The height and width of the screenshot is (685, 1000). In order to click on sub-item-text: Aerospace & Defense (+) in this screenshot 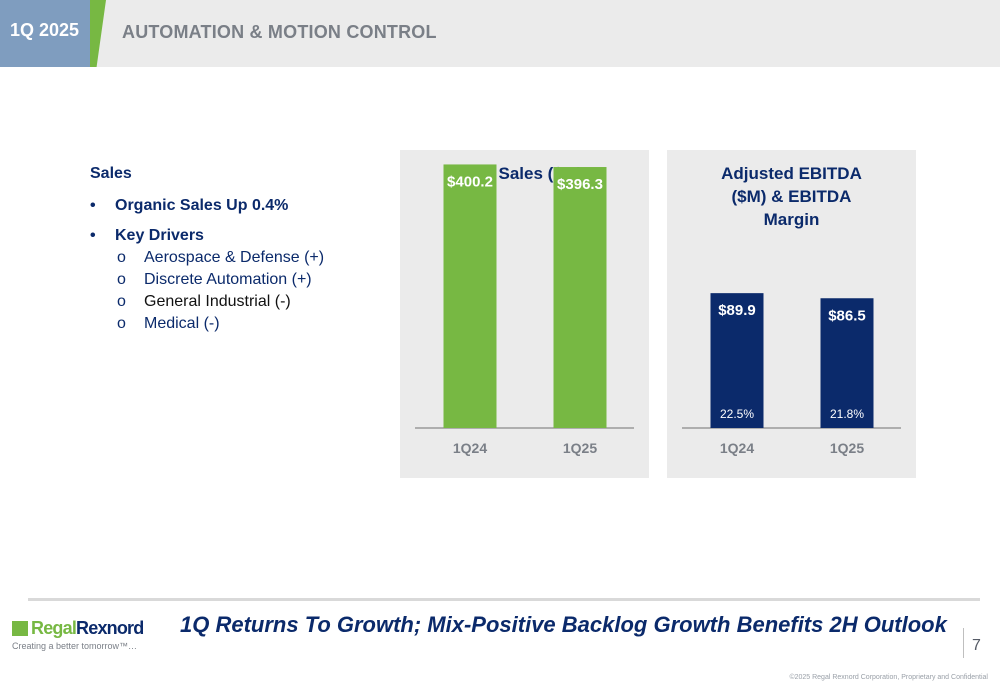, I will do `click(234, 257)`.